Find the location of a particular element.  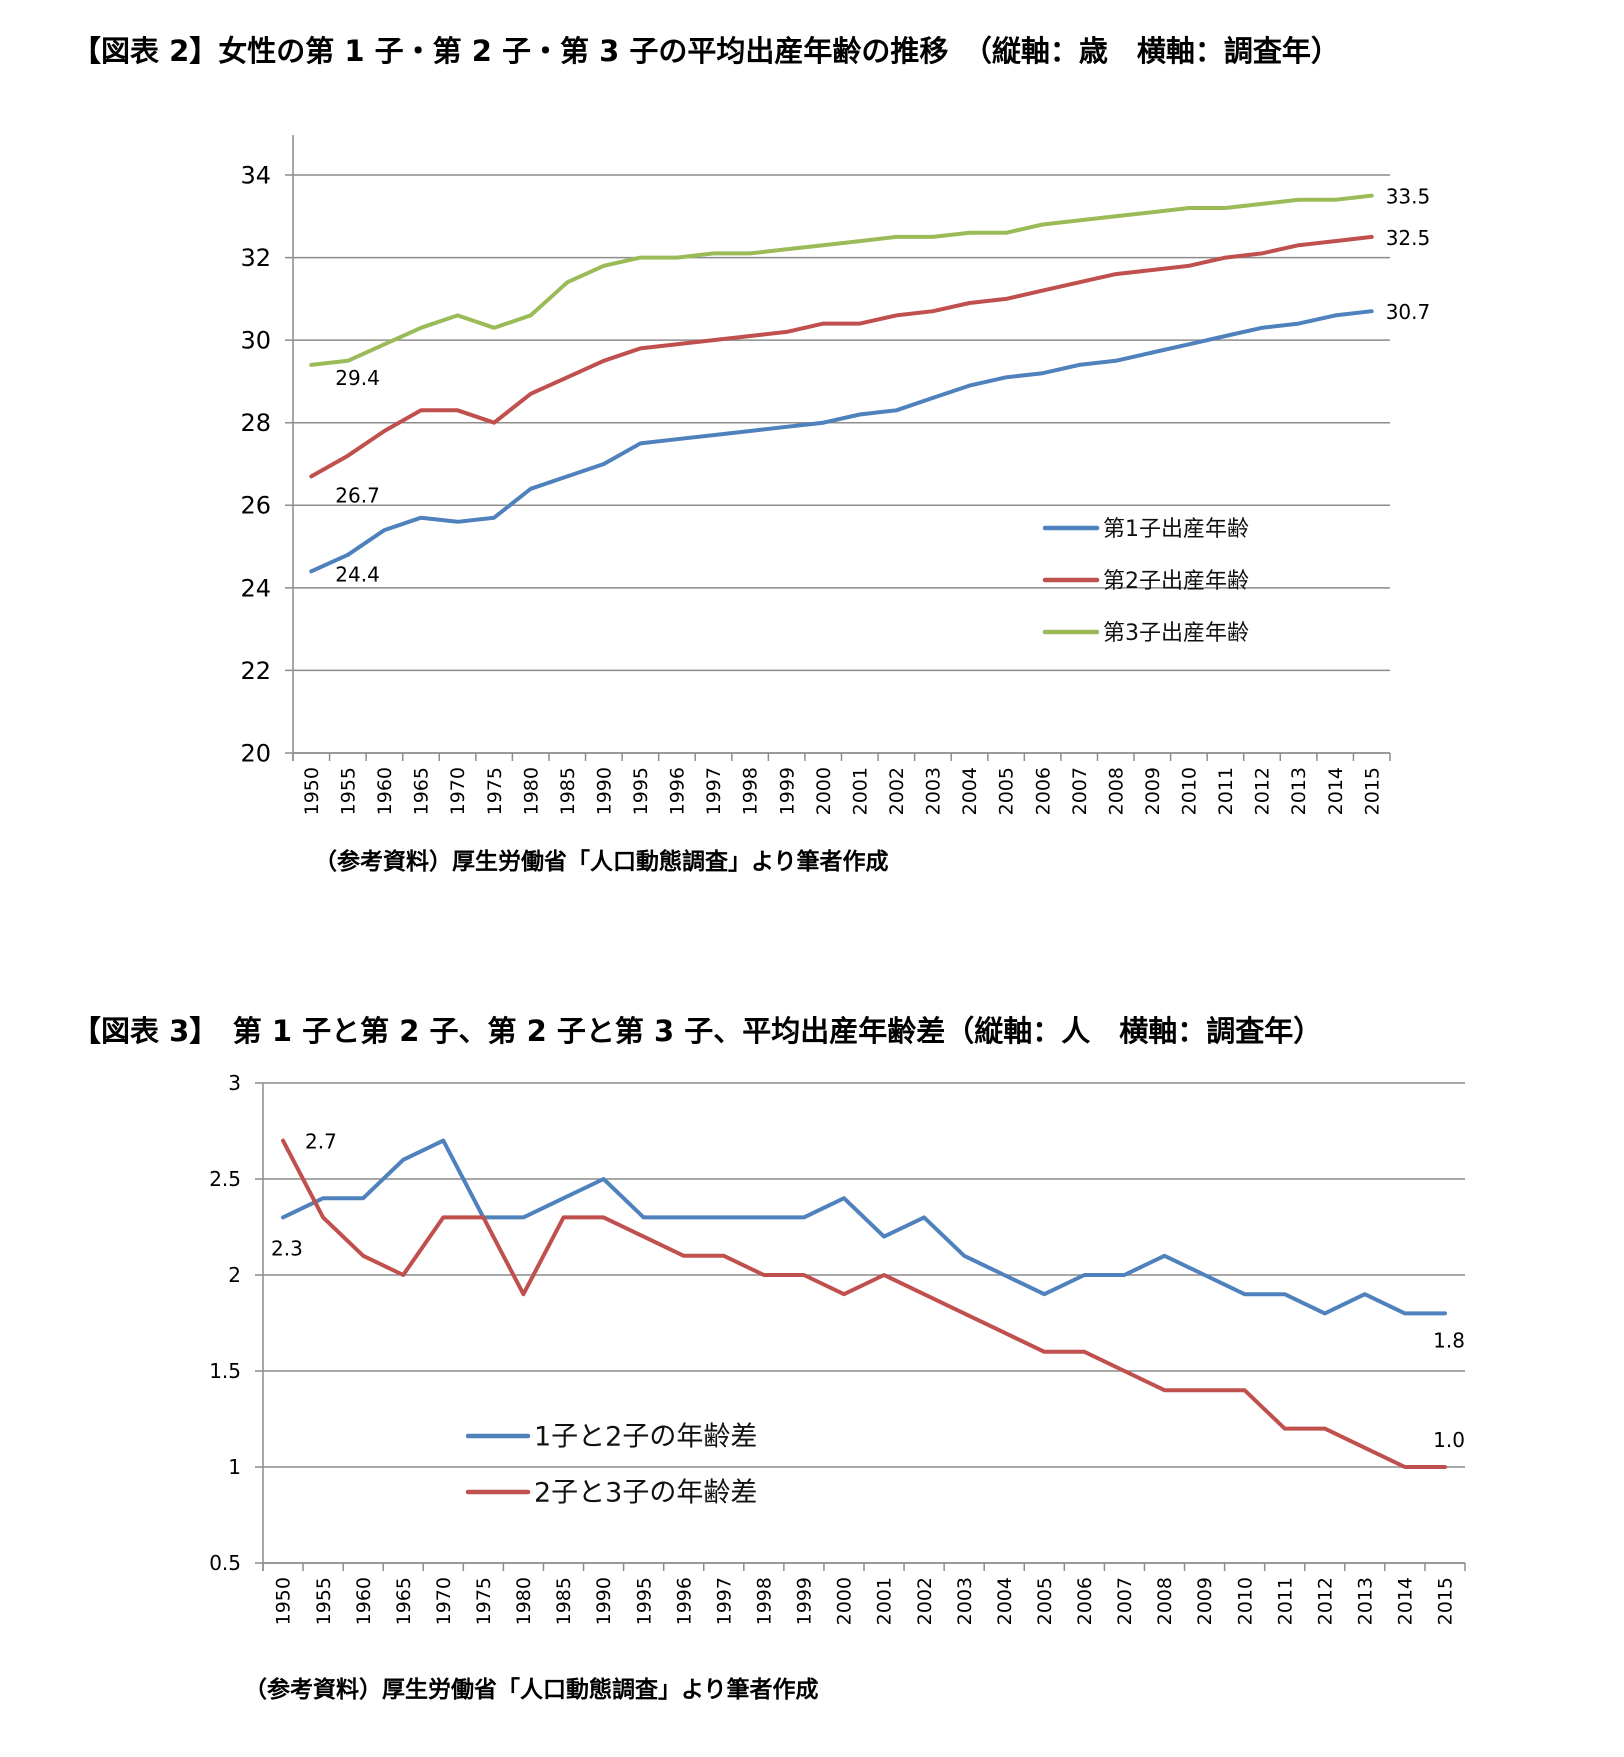

y-tick-label: 1.5 is located at coordinates (225, 1371).